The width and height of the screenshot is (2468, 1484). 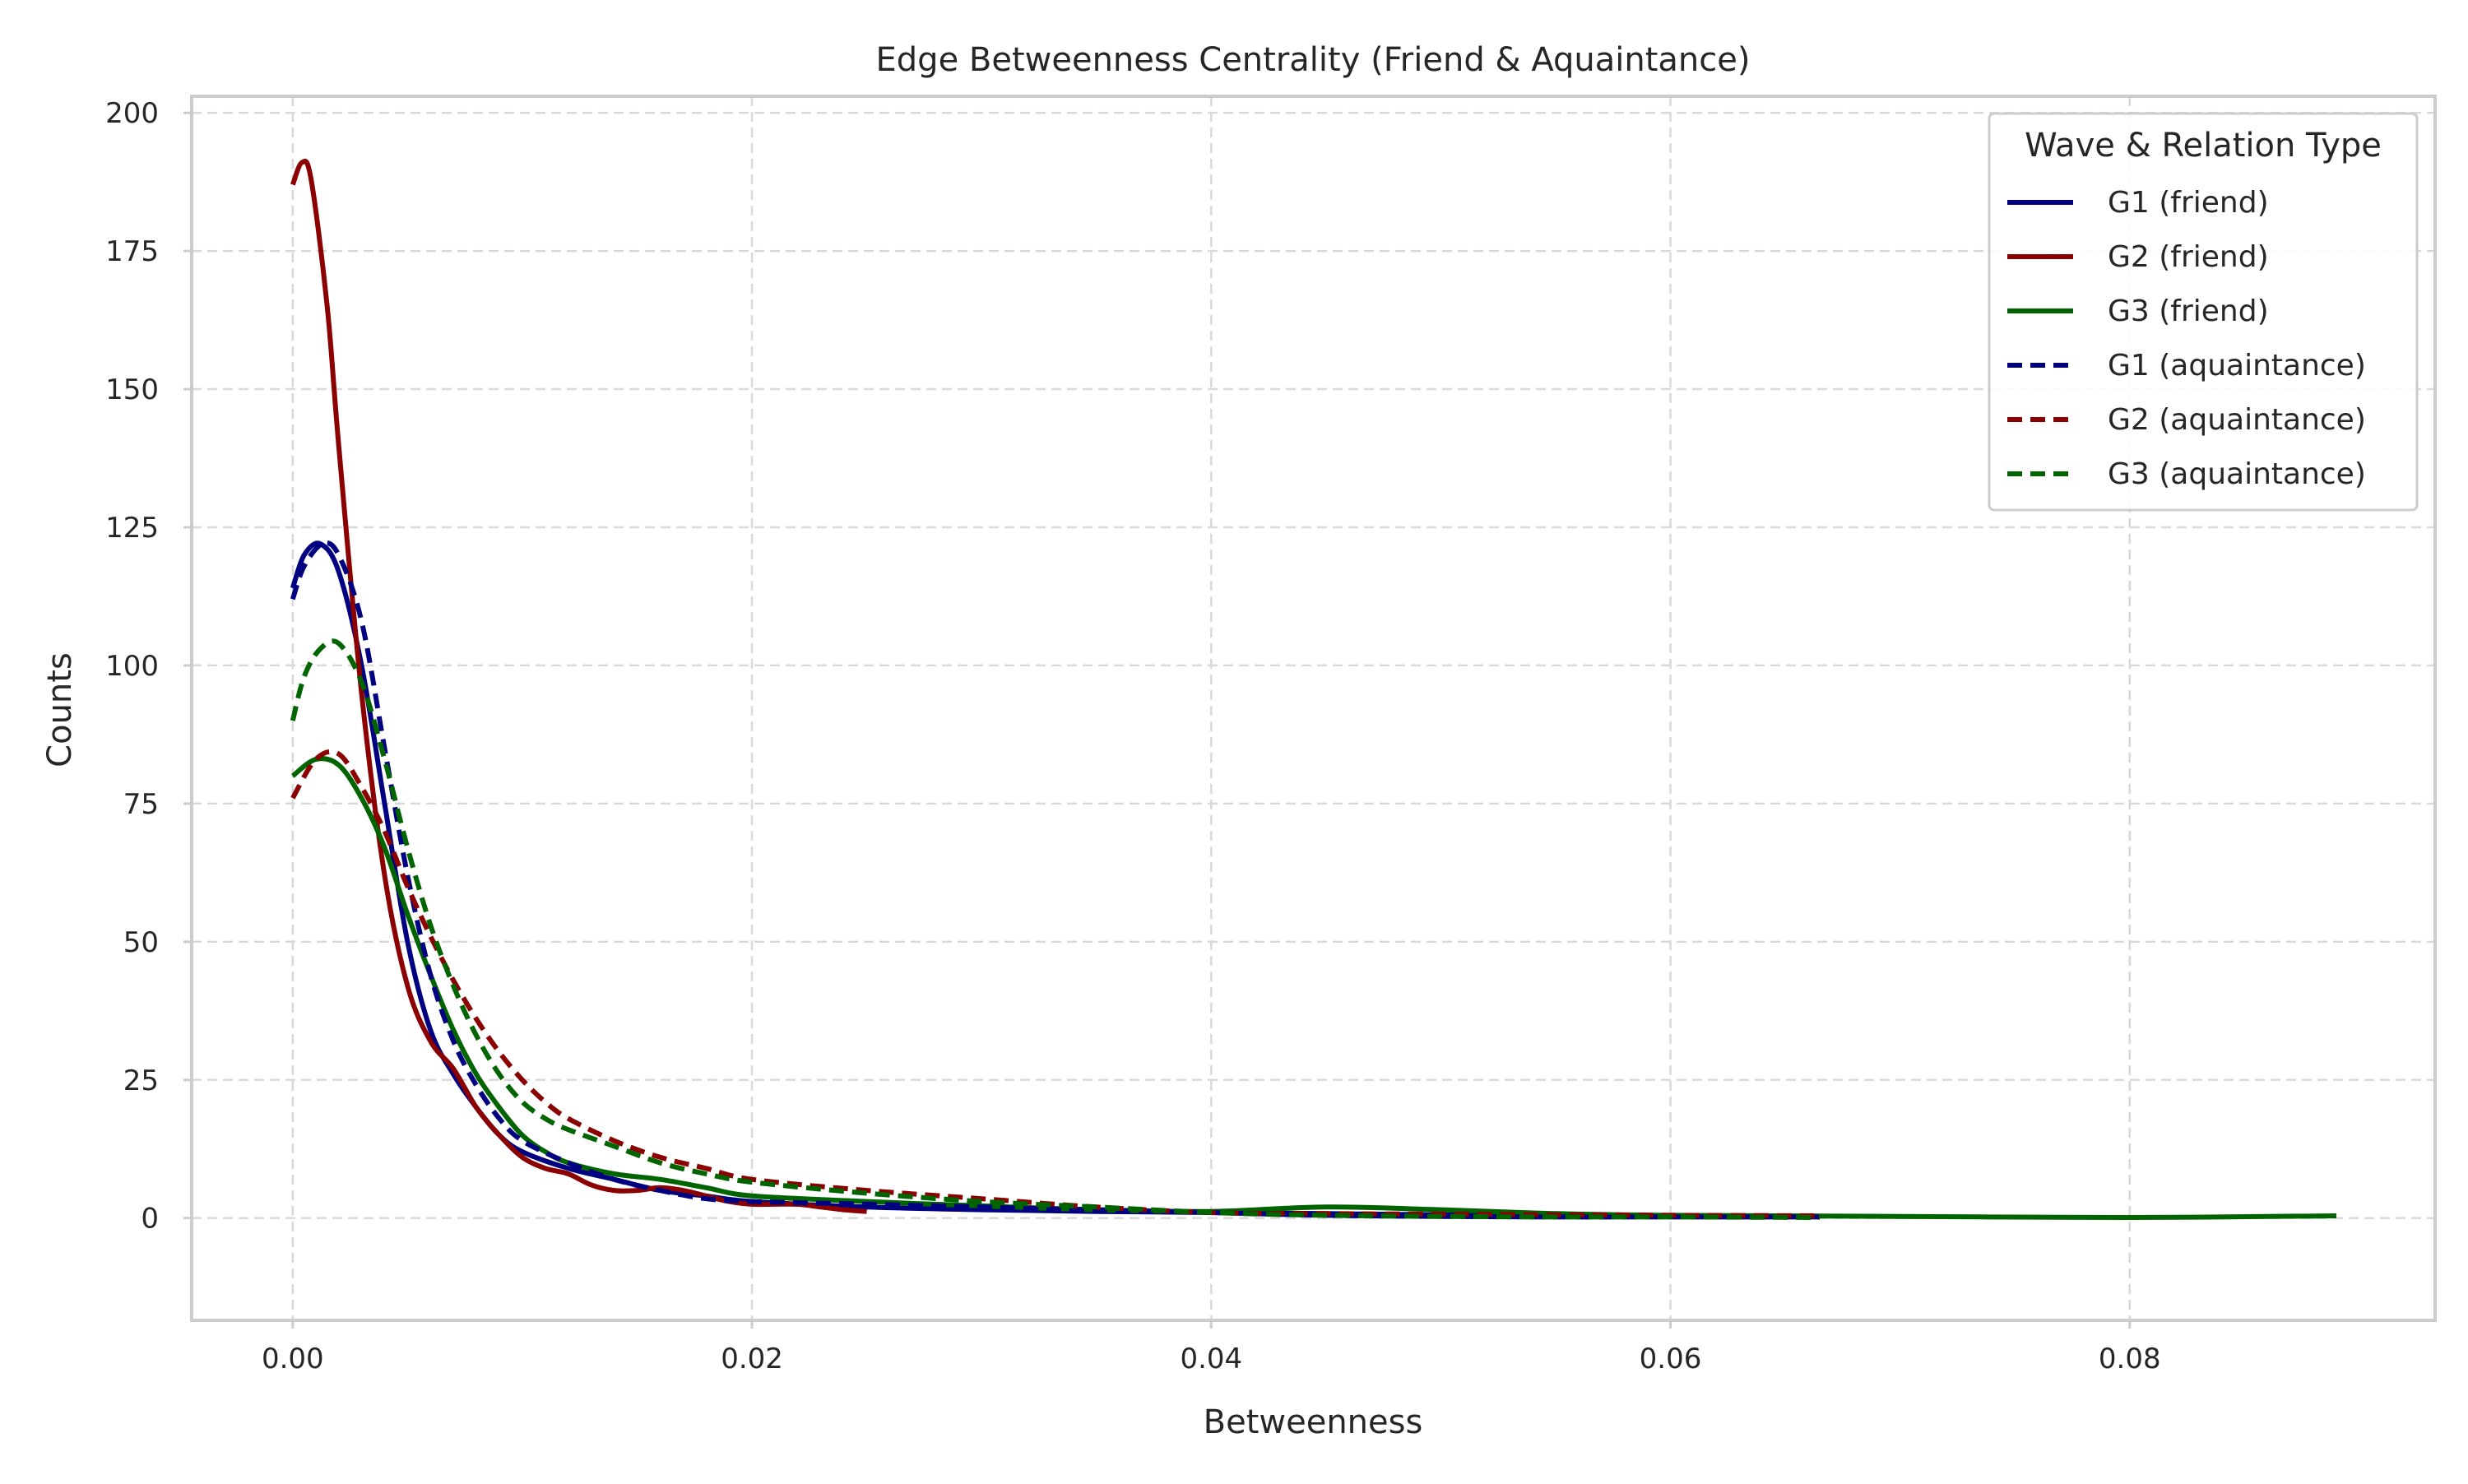 What do you see at coordinates (2188, 257) in the screenshot?
I see `legend-label-g2-friend: G2 (friend)` at bounding box center [2188, 257].